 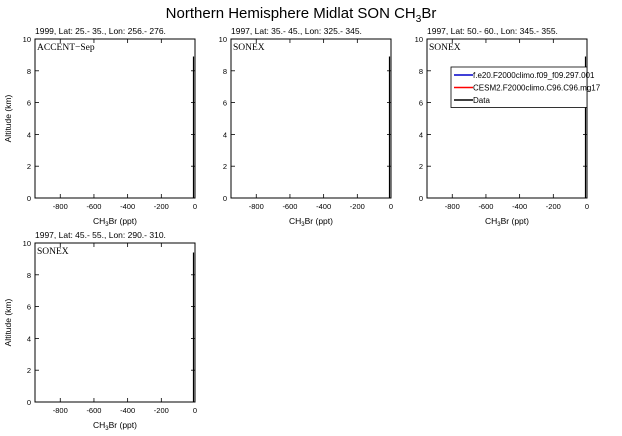 I want to click on figure-title: Northern Hemisphere Midlat SON CH3Br, so click(x=301, y=15).